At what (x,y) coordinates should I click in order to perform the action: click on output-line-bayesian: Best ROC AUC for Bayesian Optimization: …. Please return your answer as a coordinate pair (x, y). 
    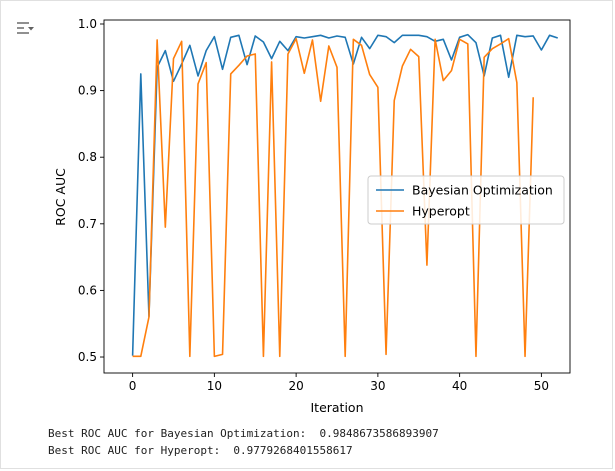
    Looking at the image, I should click on (243, 433).